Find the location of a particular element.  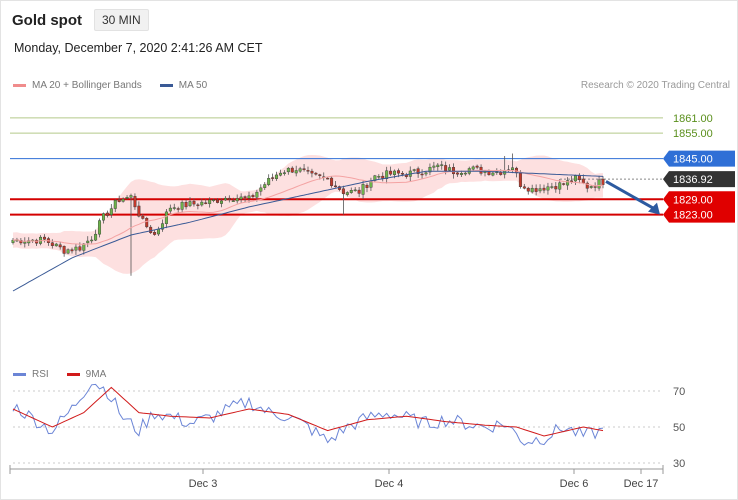

legend-ma50-swatch is located at coordinates (166, 85).